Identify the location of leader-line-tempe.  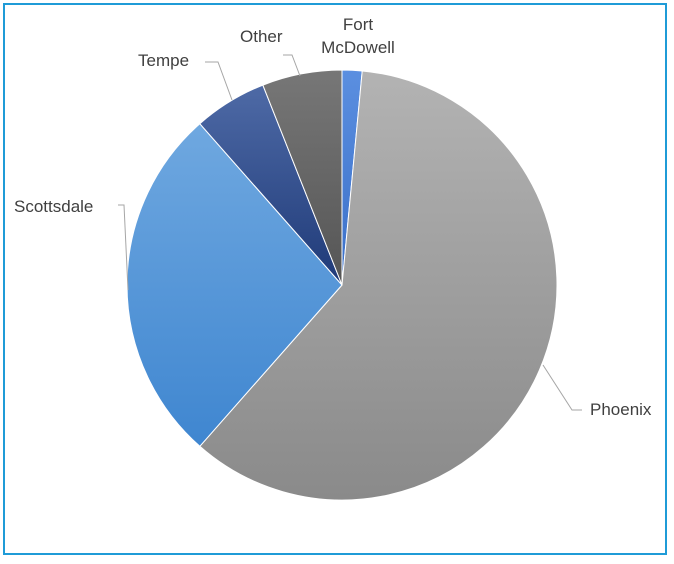
(219, 81).